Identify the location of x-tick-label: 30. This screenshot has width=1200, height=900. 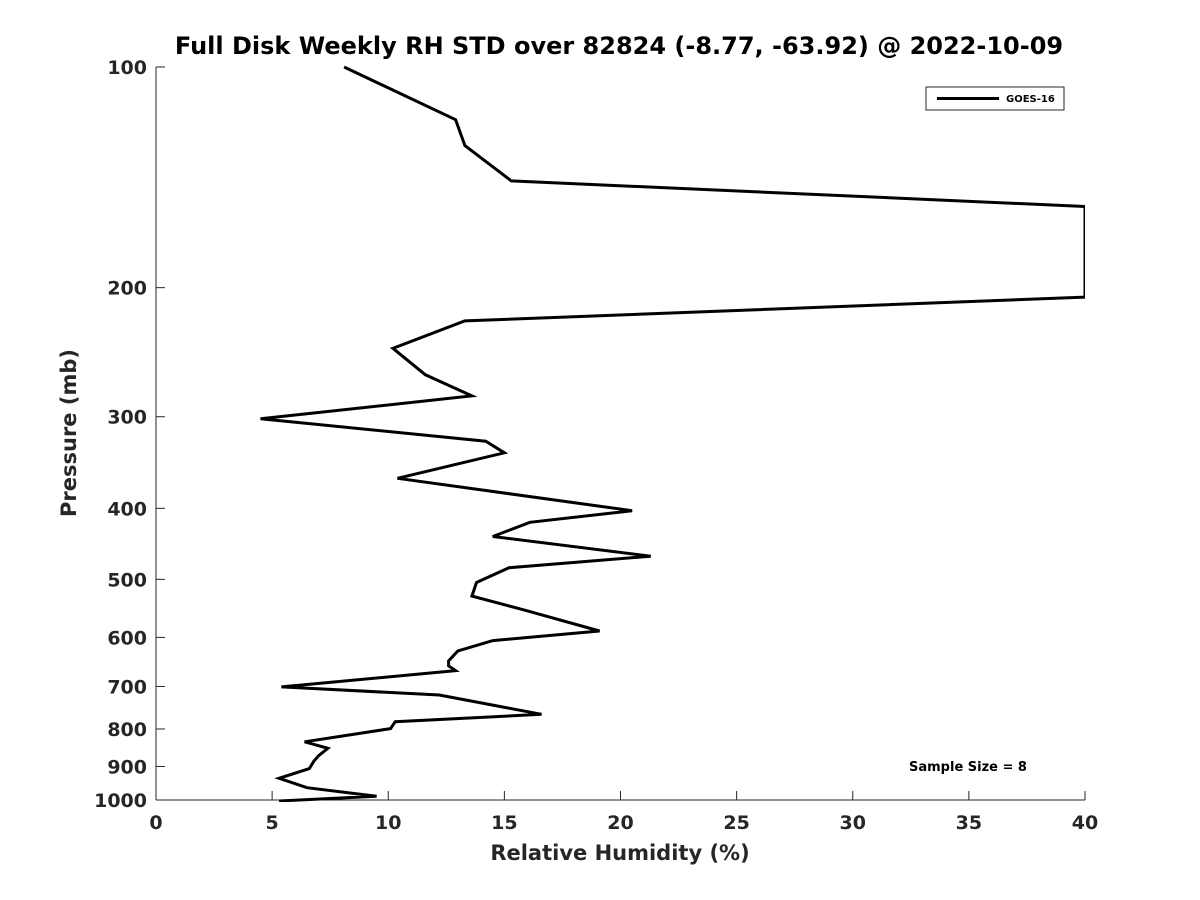
(853, 823).